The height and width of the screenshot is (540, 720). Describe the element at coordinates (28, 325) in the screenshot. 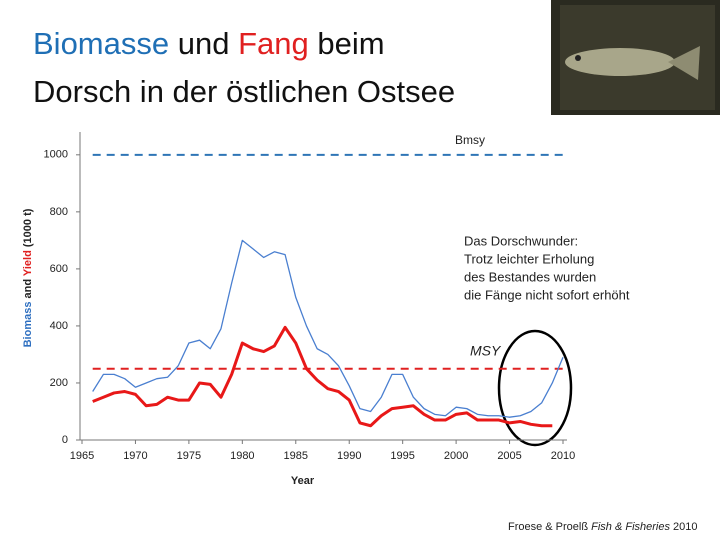

I see `y-axis-label-segment: Biomass` at that location.